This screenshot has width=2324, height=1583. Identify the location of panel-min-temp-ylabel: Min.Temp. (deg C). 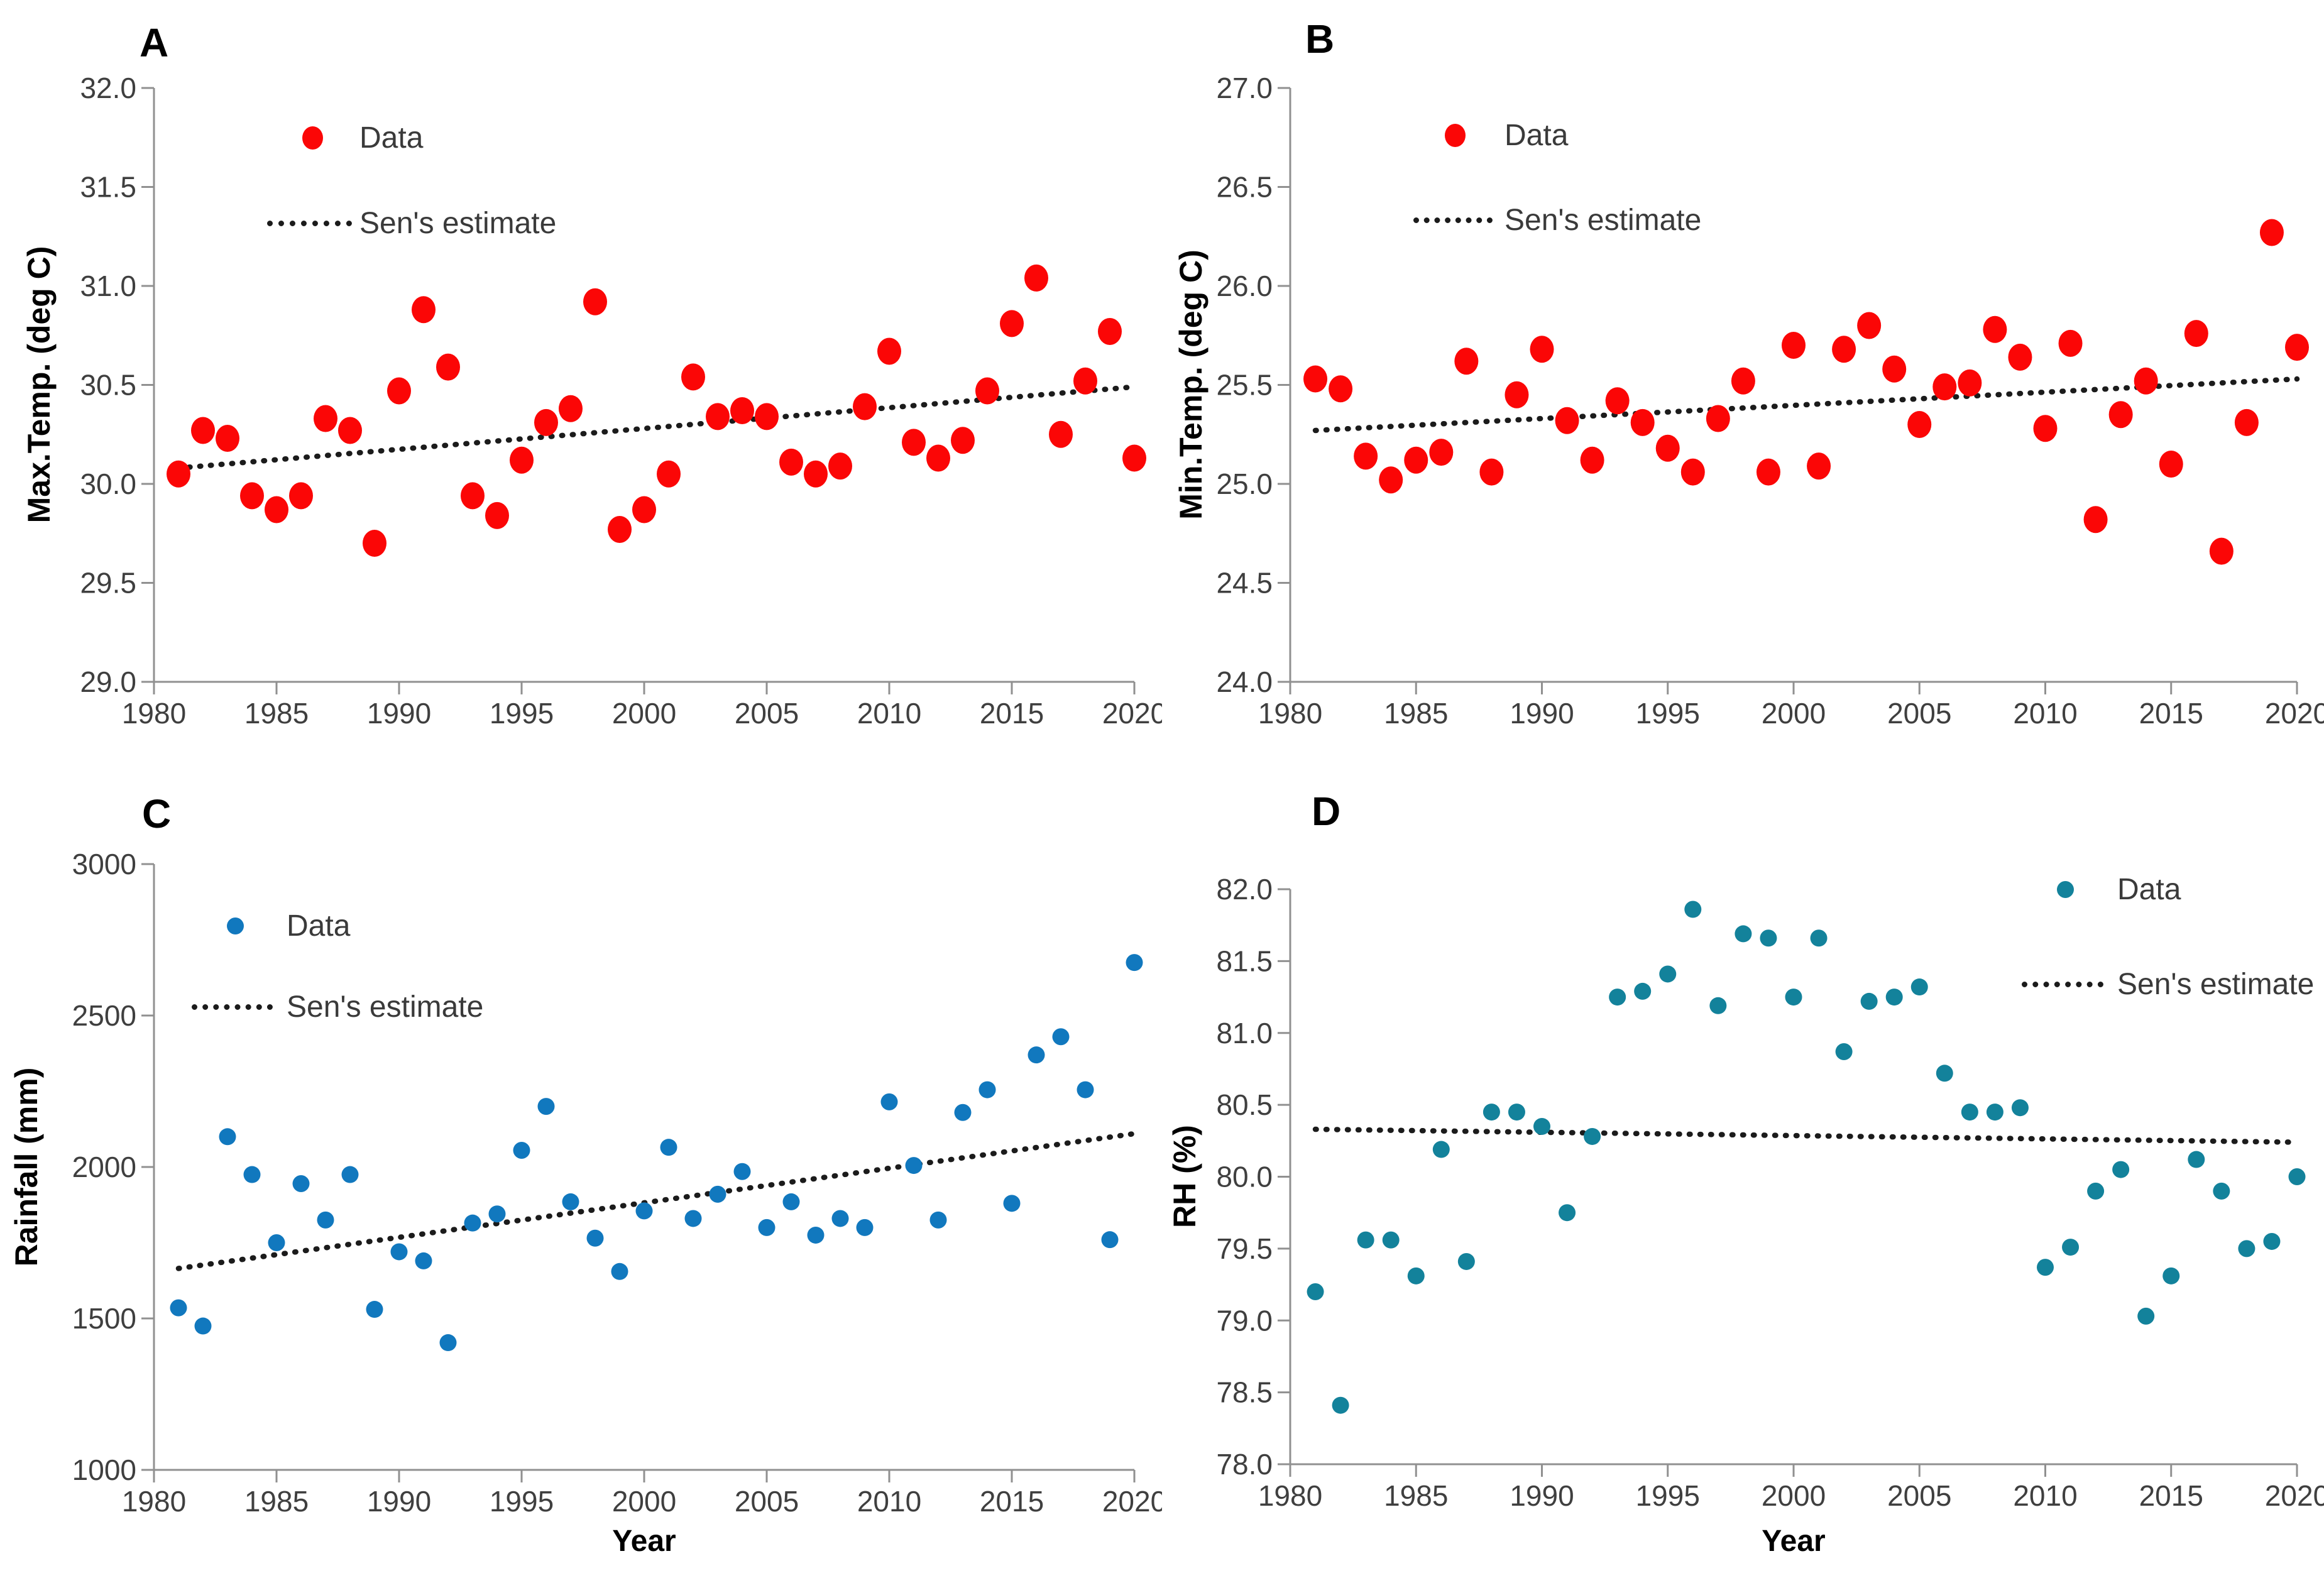
(1191, 385).